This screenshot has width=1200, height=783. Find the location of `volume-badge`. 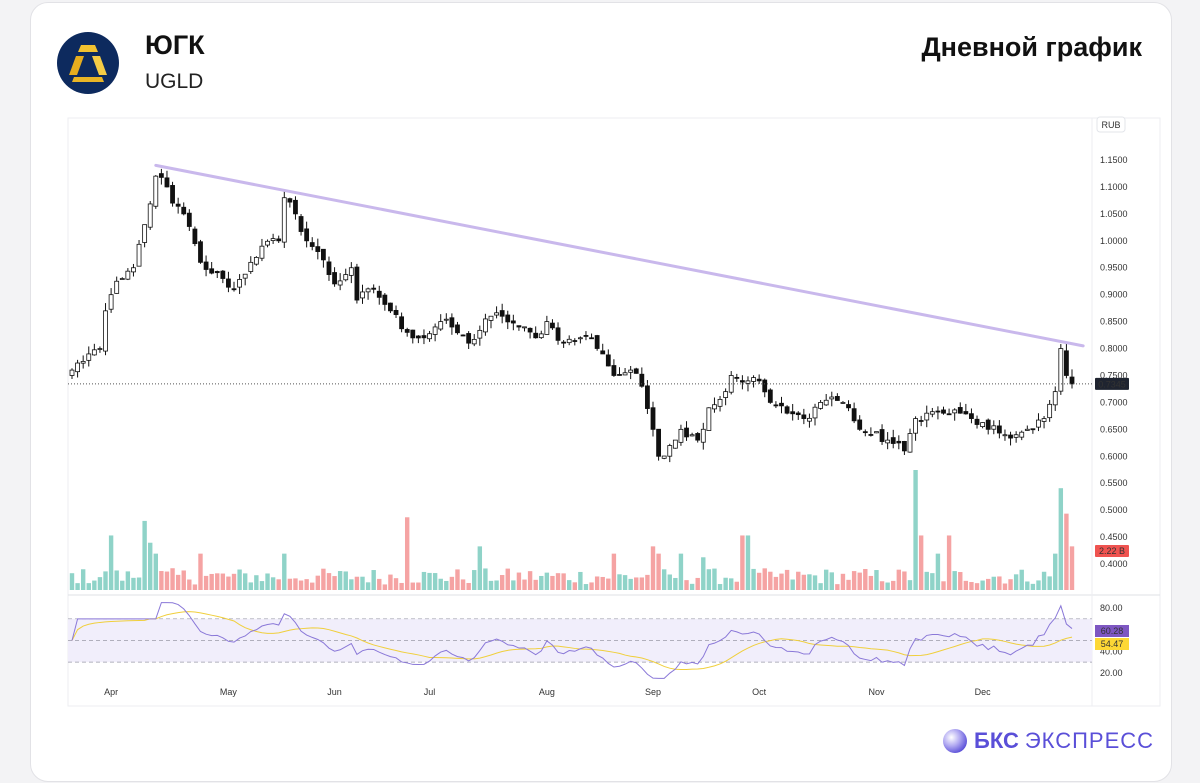

volume-badge is located at coordinates (1112, 551).